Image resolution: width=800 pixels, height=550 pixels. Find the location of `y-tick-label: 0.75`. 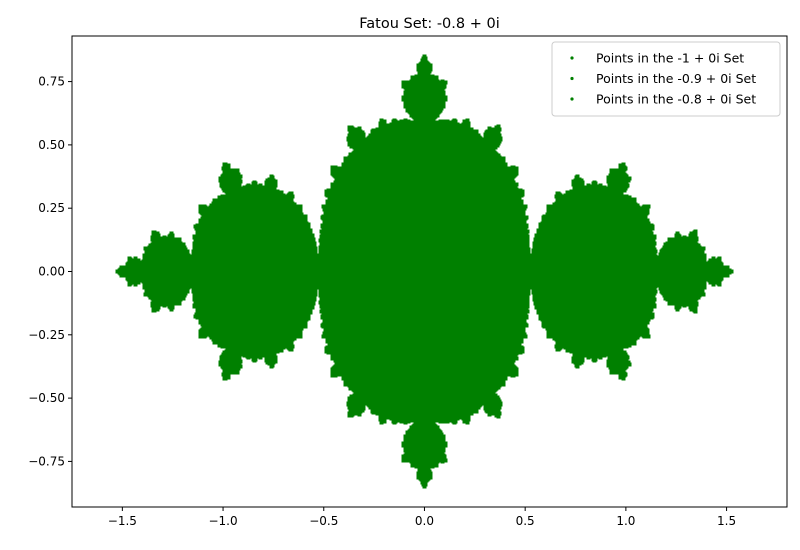

y-tick-label: 0.75 is located at coordinates (51, 82).